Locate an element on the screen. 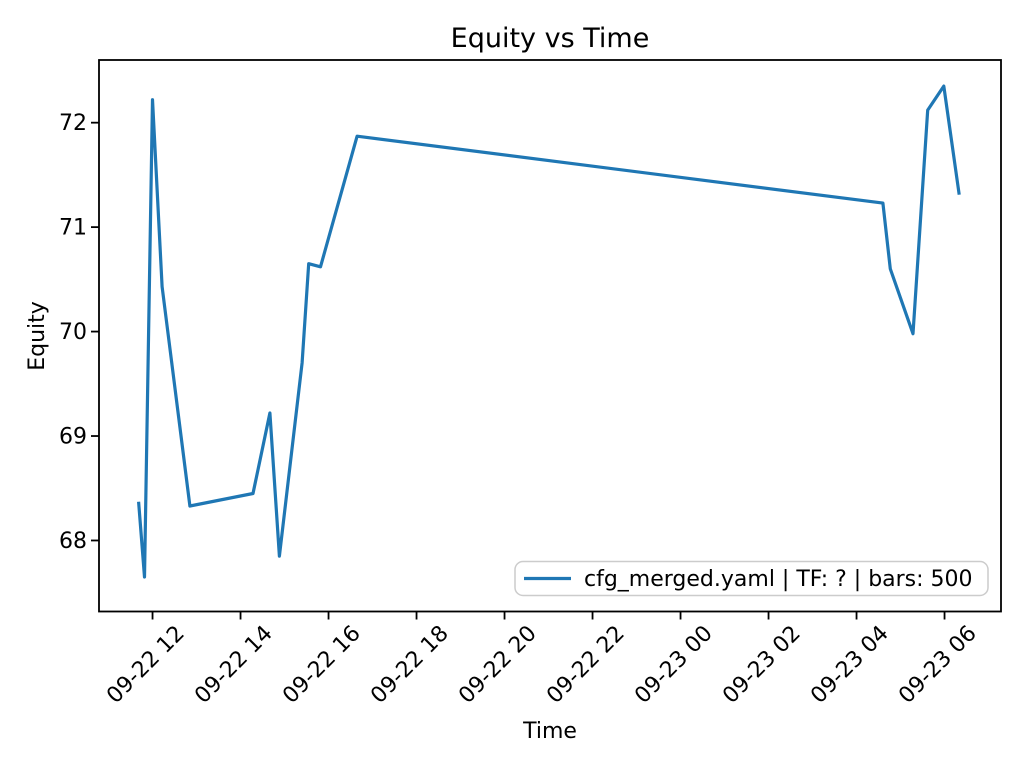 This screenshot has width=1024, height=772. chart-title: Equity vs Time is located at coordinates (550, 38).